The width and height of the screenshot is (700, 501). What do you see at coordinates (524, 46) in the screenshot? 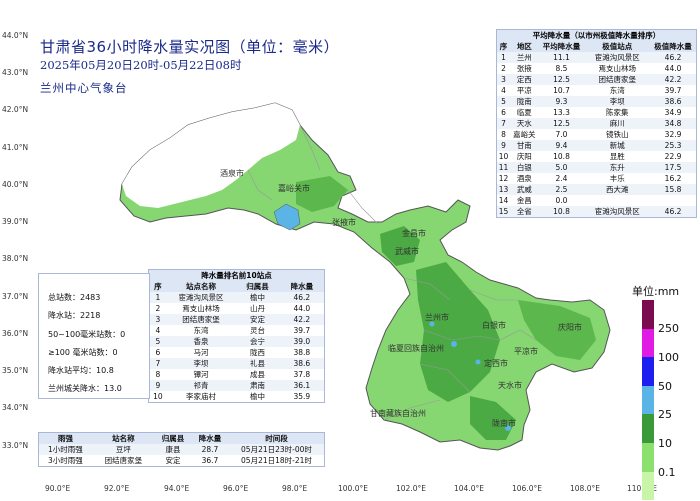
I see `column-header: 地区` at bounding box center [524, 46].